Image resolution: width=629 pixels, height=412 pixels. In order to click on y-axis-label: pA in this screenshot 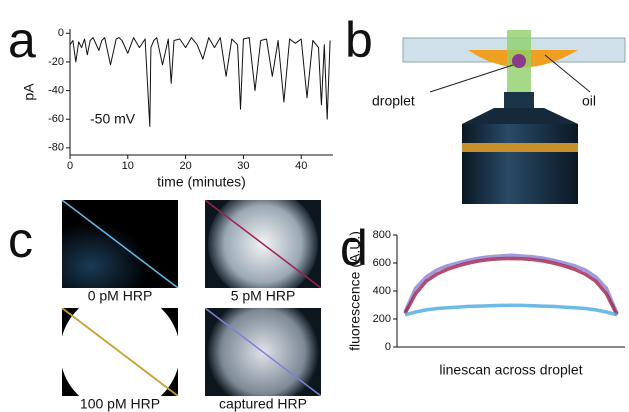, I will do `click(29, 92)`.